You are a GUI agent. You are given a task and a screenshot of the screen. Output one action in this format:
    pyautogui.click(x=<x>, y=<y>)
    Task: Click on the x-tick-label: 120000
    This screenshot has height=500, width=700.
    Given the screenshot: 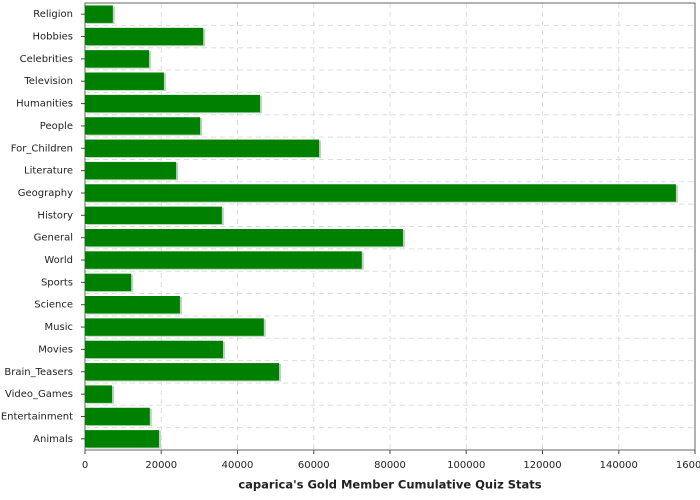 What is the action you would take?
    pyautogui.click(x=542, y=465)
    